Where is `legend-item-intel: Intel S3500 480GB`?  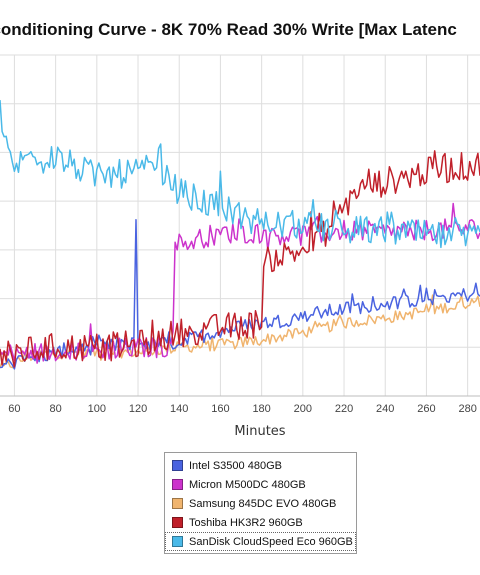
legend-item-intel: Intel S3500 480GB is located at coordinates (260, 465).